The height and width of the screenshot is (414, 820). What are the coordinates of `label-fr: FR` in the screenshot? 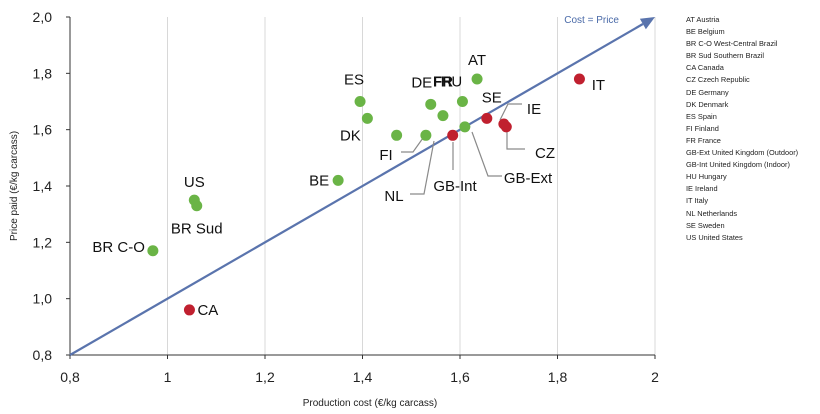 It's located at (443, 82).